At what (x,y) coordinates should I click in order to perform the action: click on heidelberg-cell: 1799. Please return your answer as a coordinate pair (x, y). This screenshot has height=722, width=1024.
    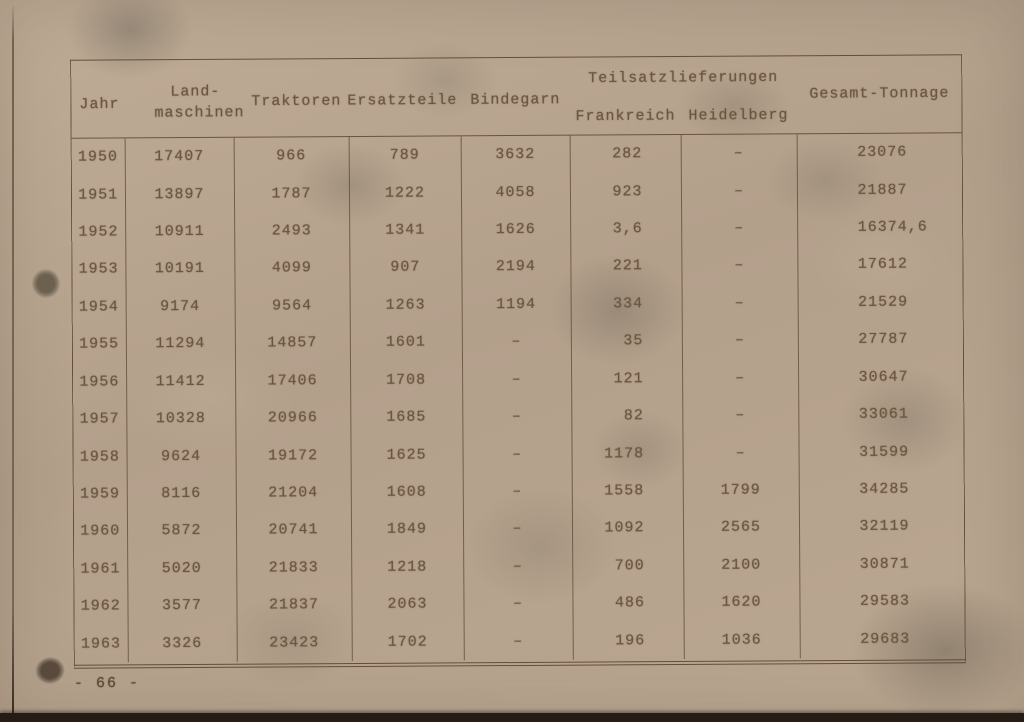
    Looking at the image, I should click on (740, 490).